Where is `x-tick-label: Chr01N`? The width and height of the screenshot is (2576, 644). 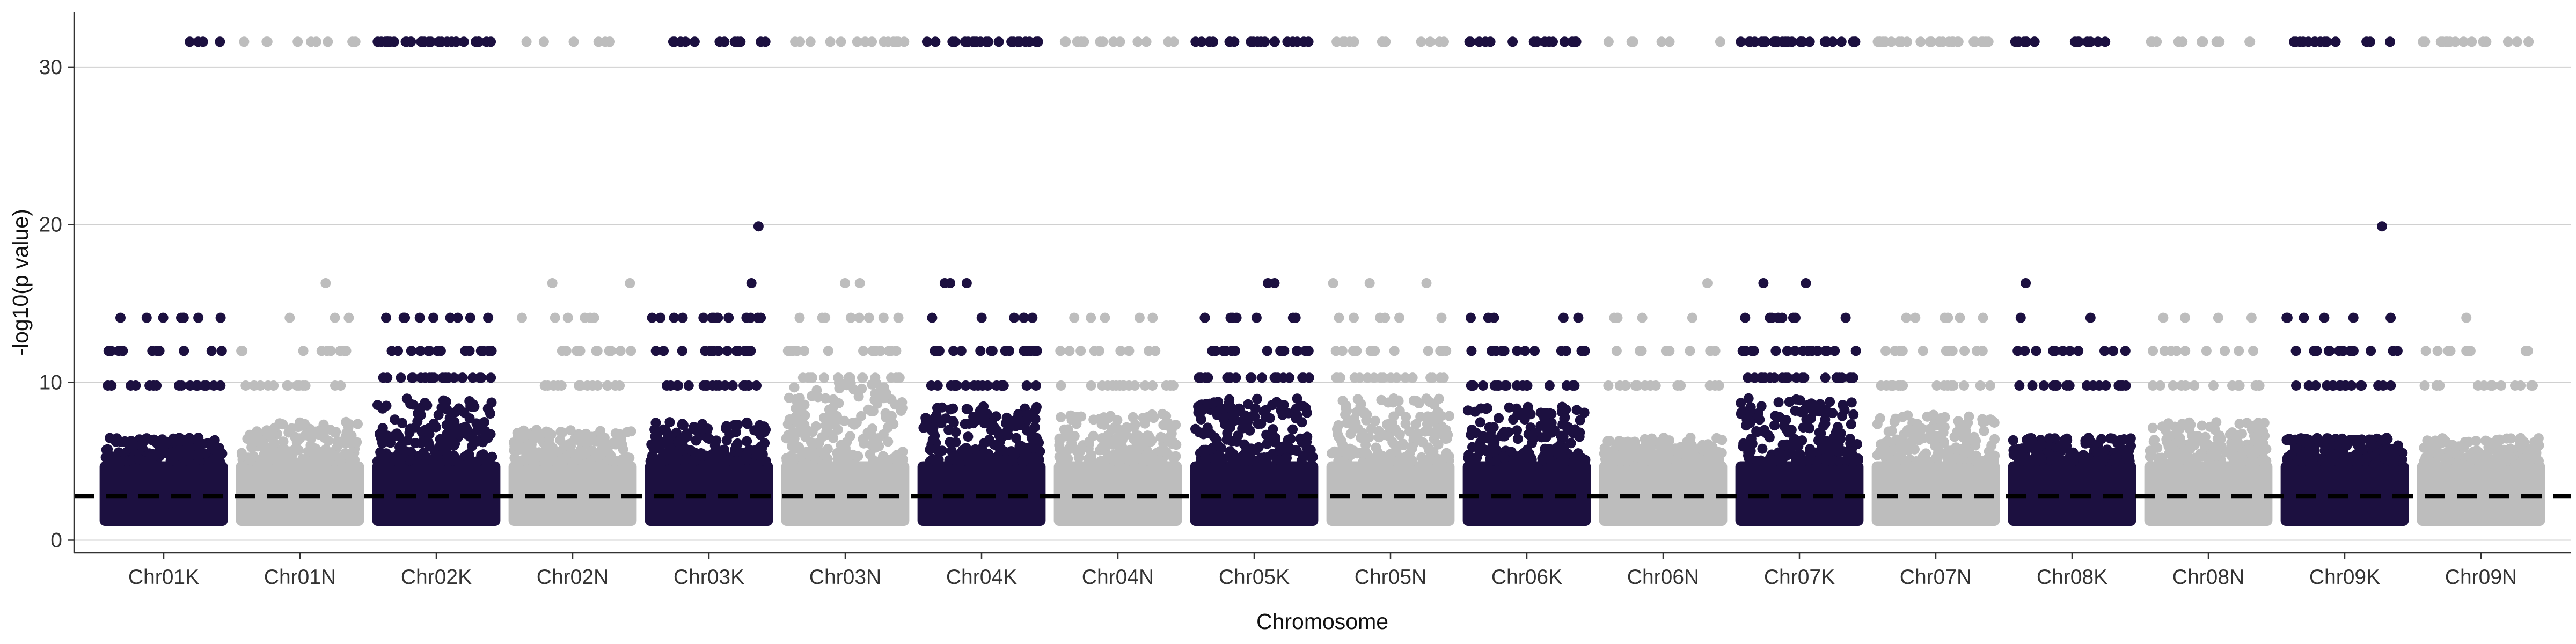 x-tick-label: Chr01N is located at coordinates (300, 577).